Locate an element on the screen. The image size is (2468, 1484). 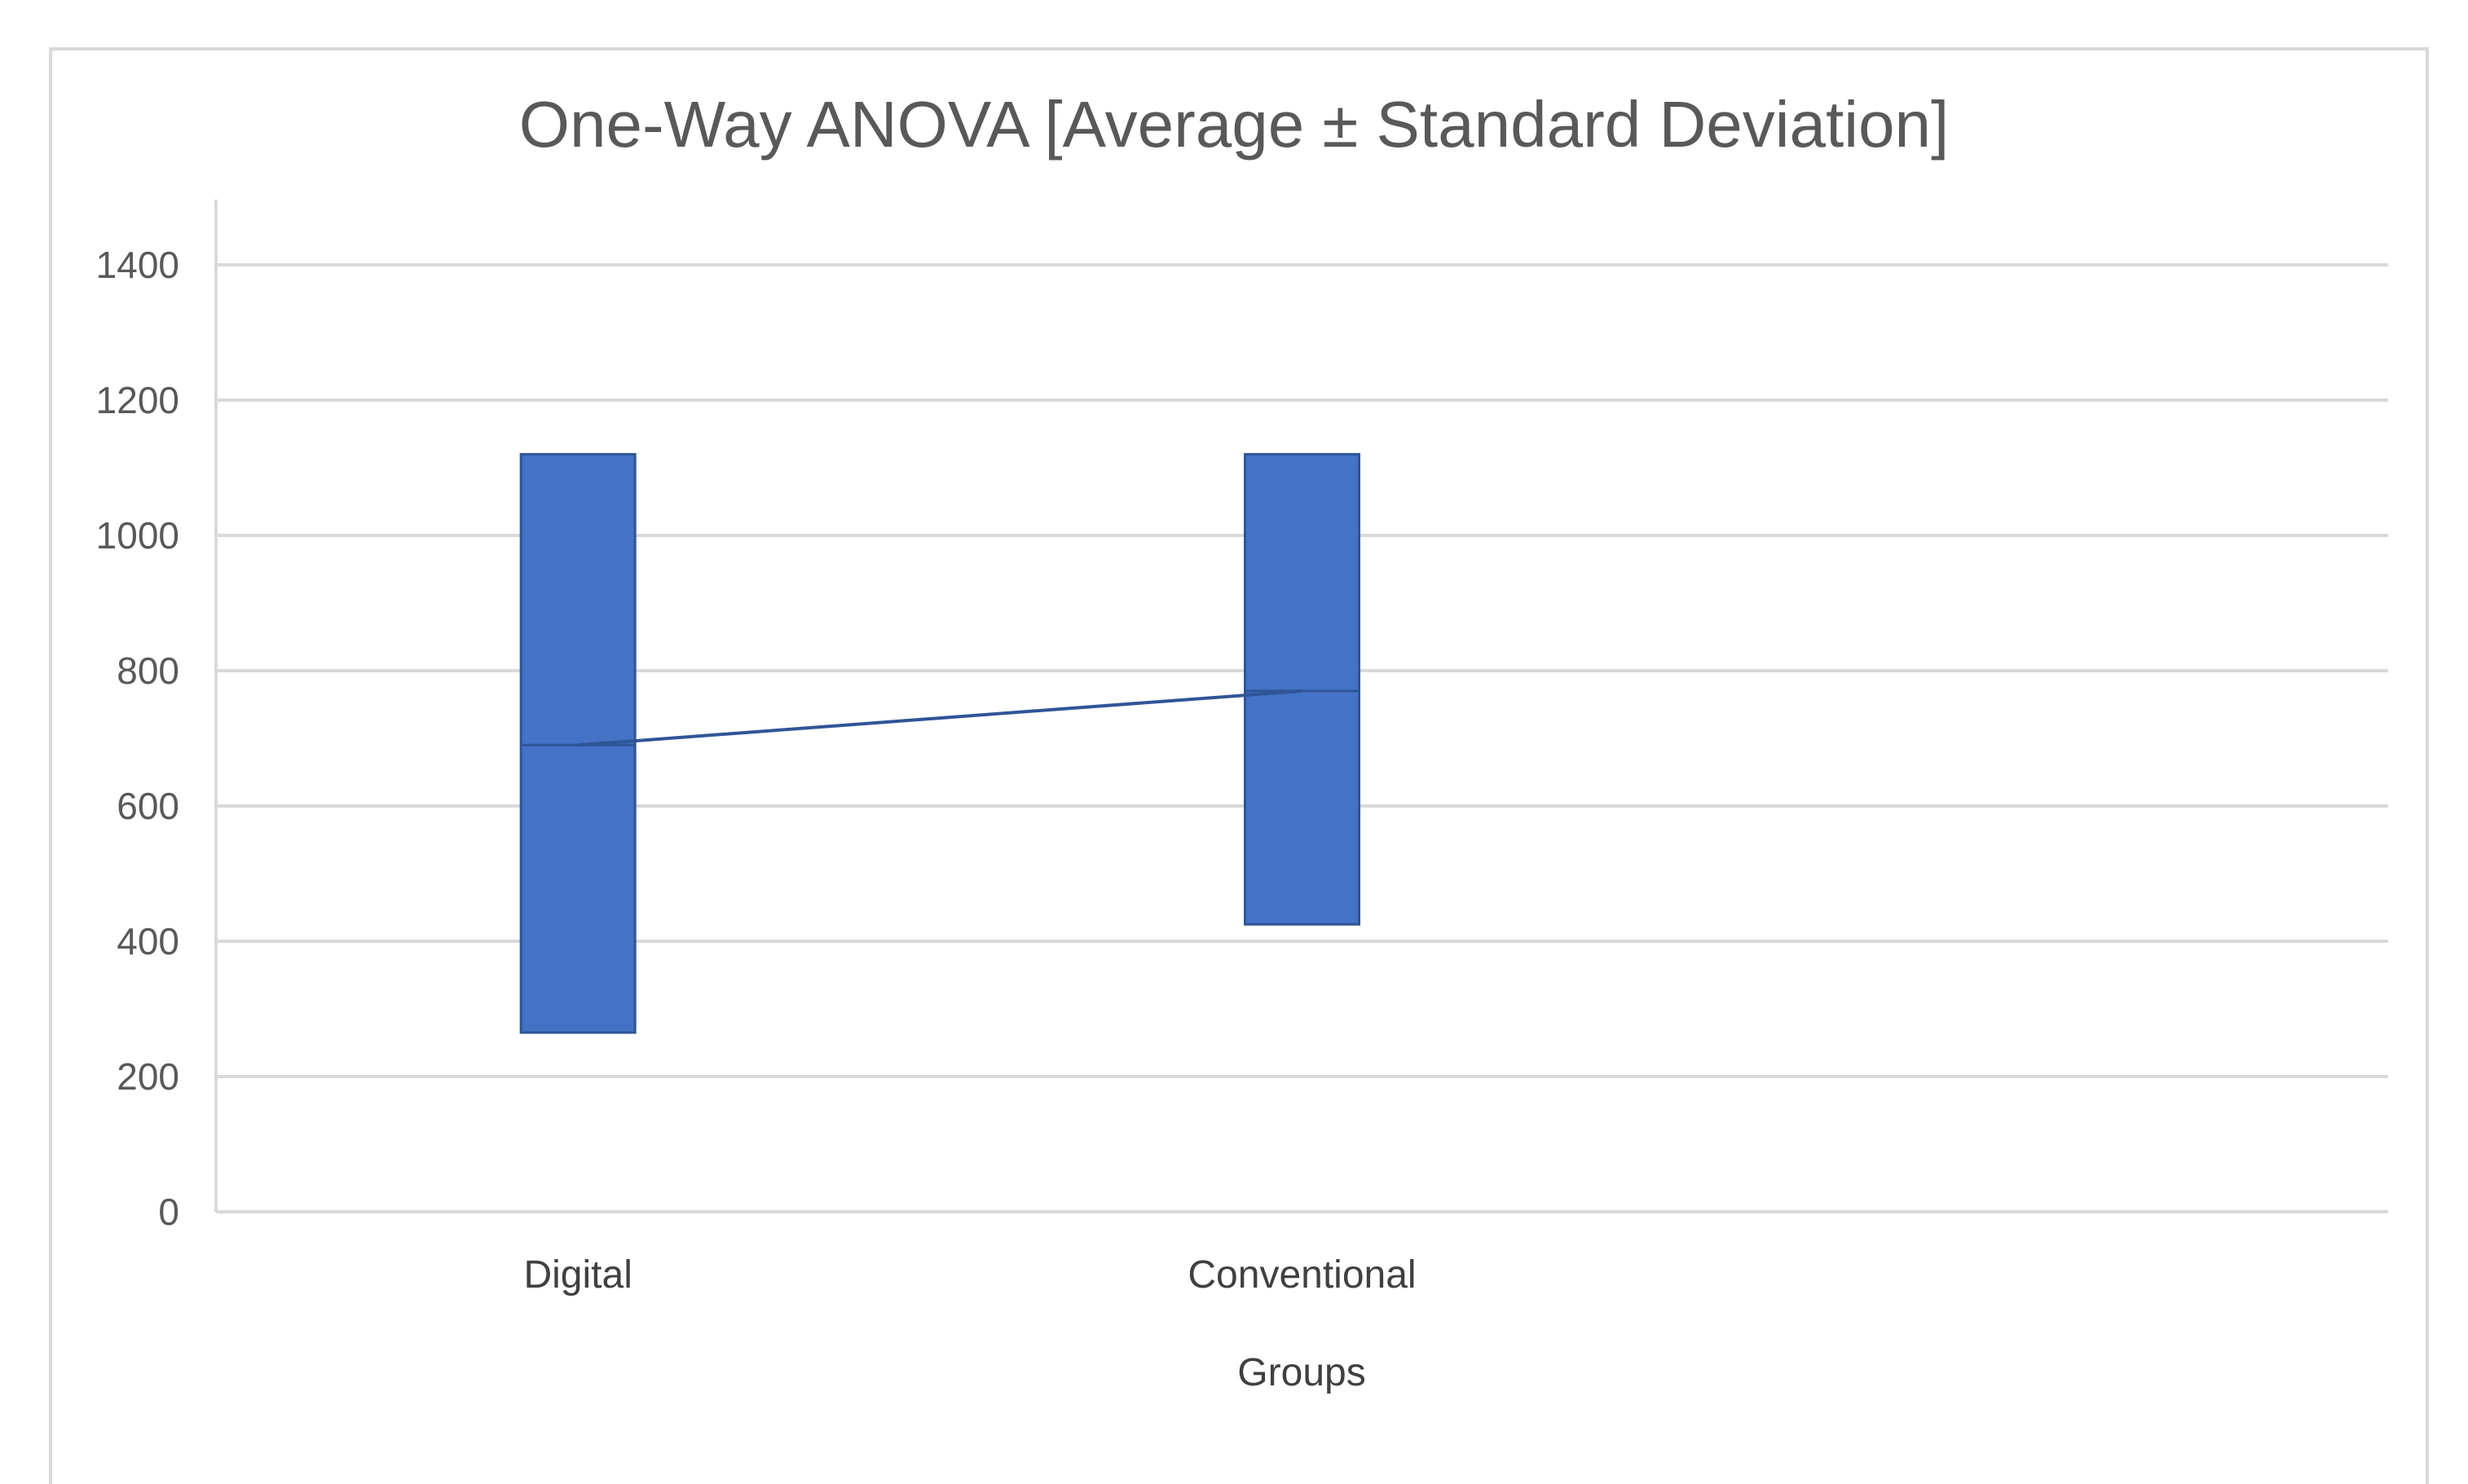
range-bar-conventional is located at coordinates (1302, 689).